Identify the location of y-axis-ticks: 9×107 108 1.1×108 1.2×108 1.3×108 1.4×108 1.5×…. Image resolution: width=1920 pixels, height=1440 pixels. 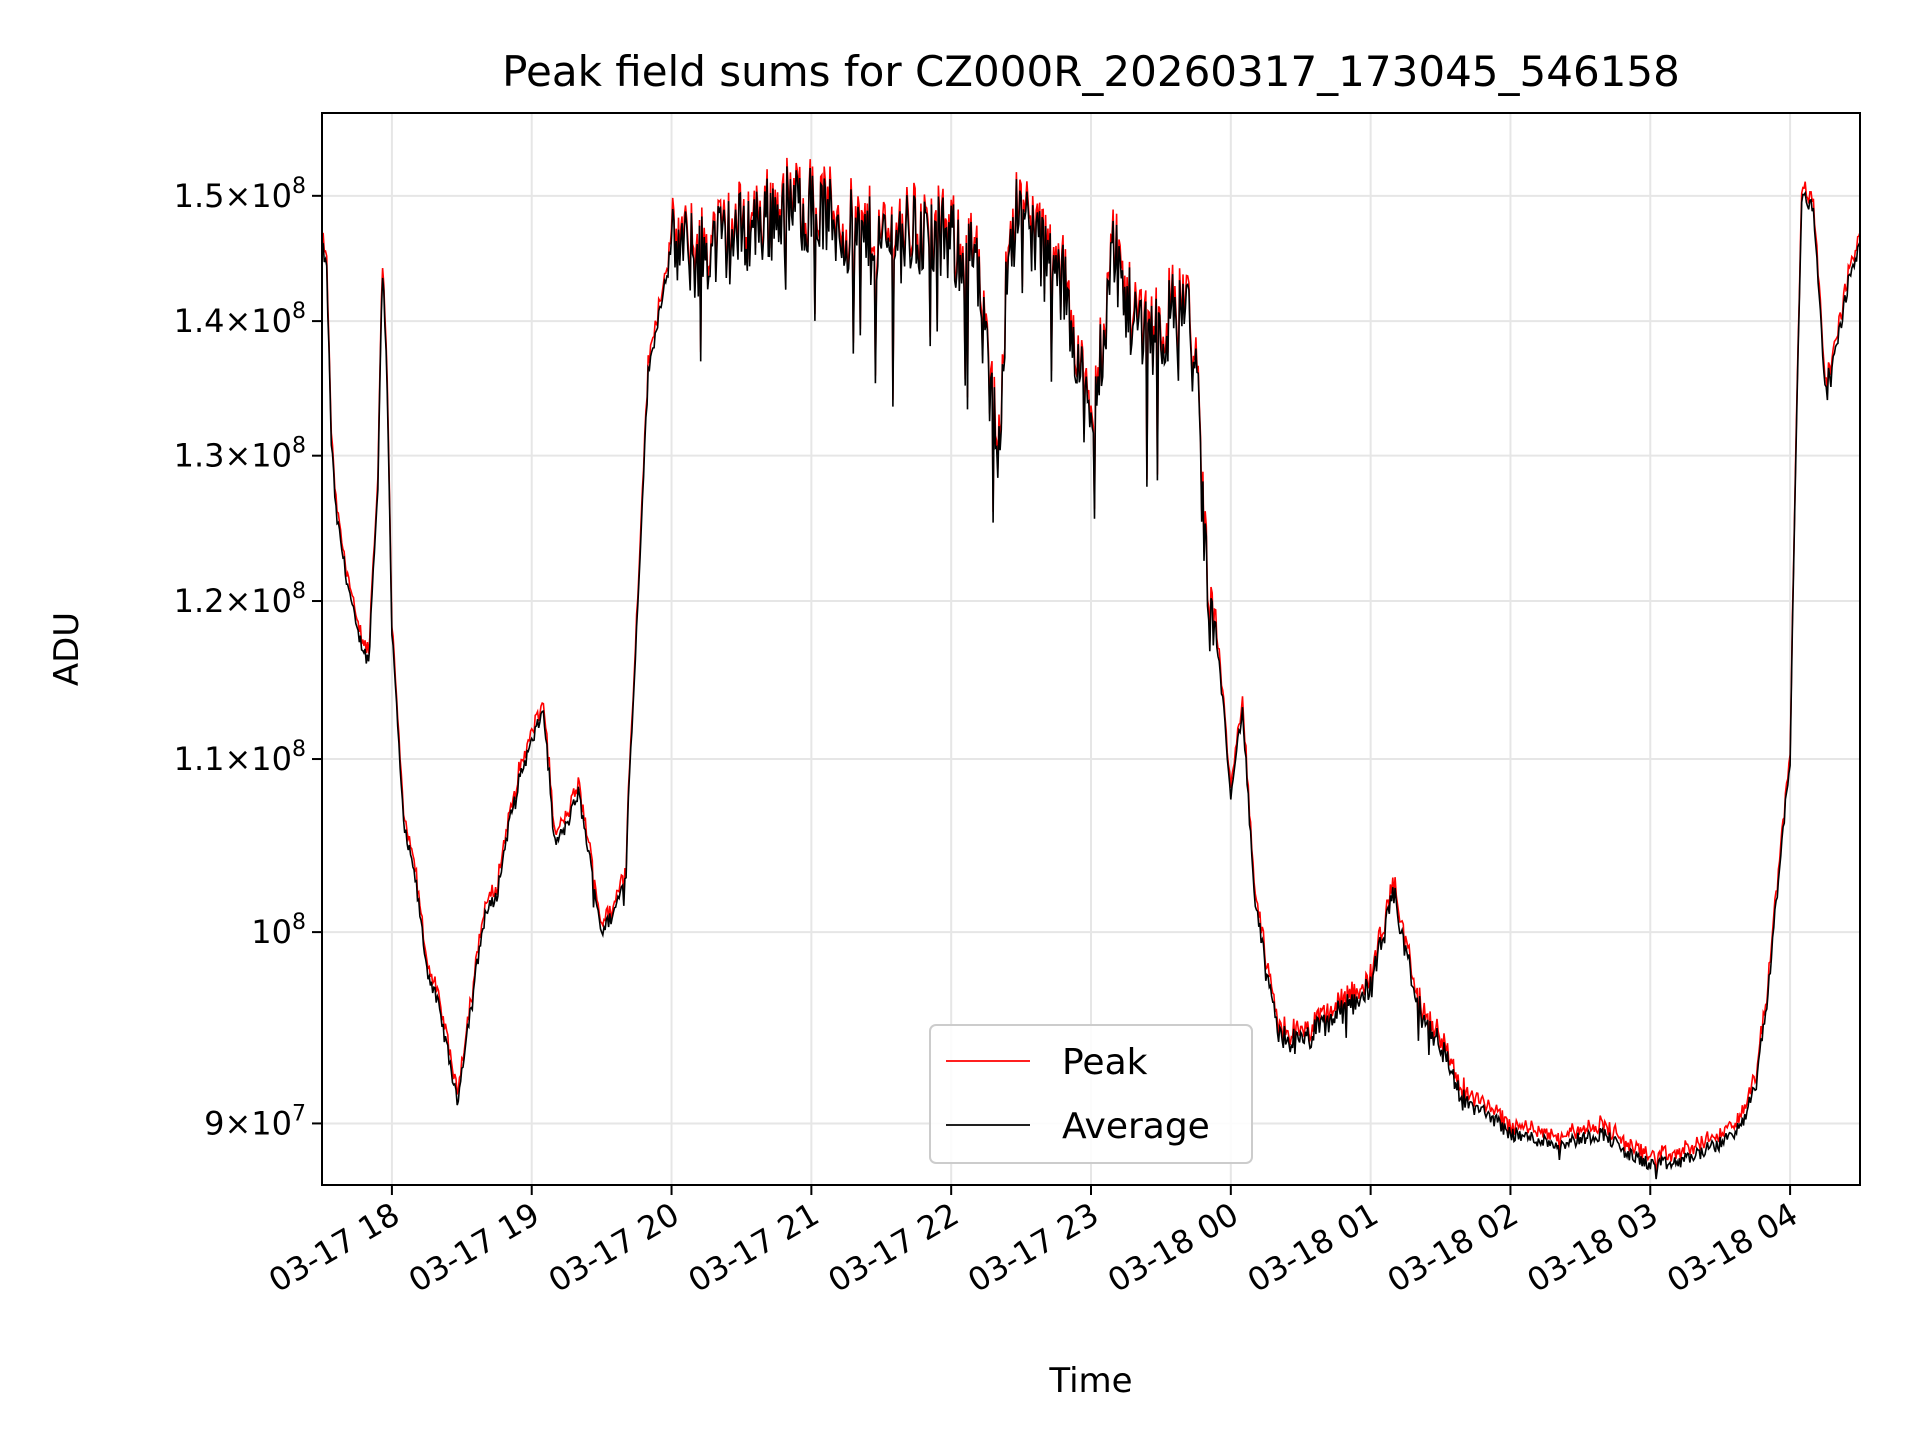
(248, 658).